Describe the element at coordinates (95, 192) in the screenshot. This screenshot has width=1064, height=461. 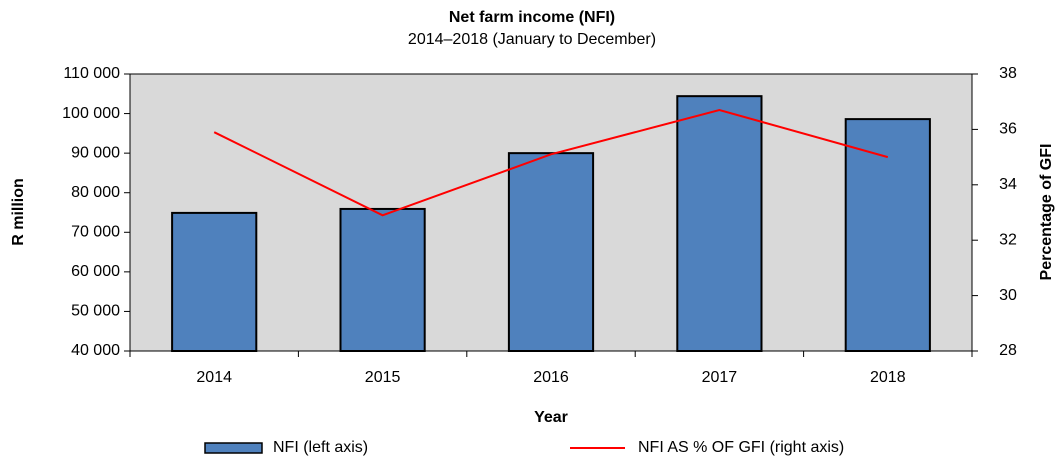
I see `y-tick-label: 80 000` at that location.